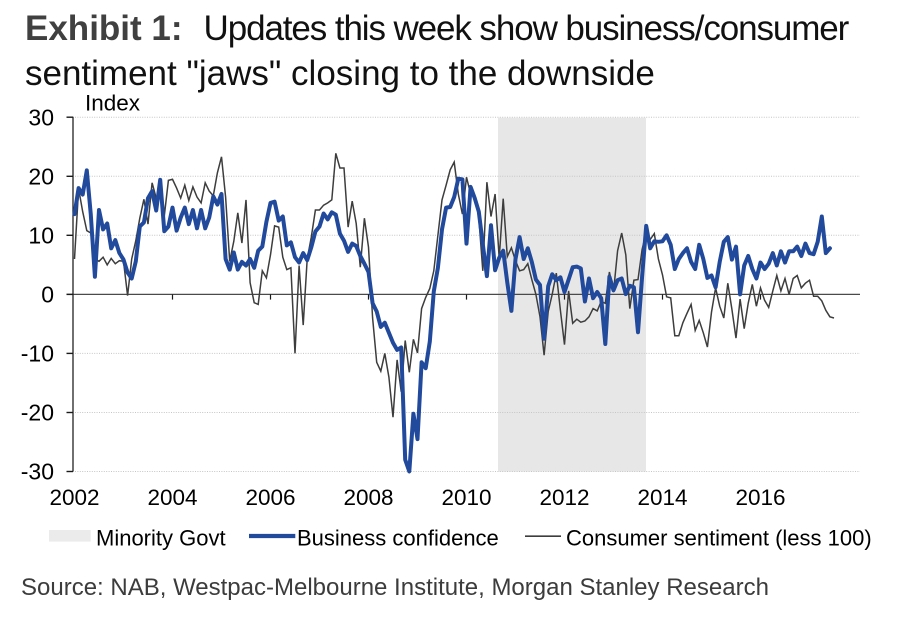  Describe the element at coordinates (719, 538) in the screenshot. I see `svg-text: Consumer sentiment (less 100)` at that location.